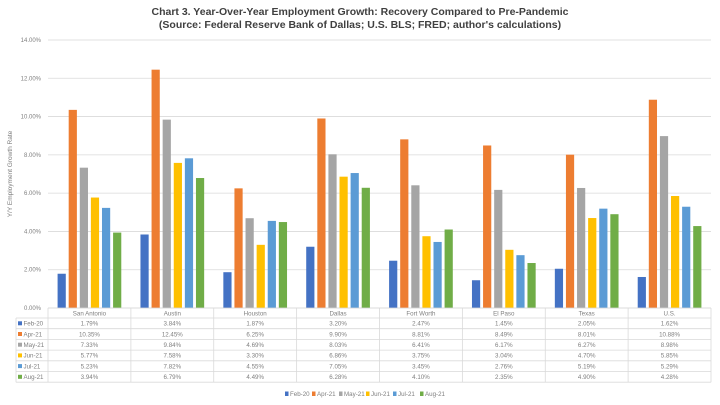 This screenshot has width=720, height=405. Describe the element at coordinates (173, 324) in the screenshot. I see `data-label: 3.84%` at that location.